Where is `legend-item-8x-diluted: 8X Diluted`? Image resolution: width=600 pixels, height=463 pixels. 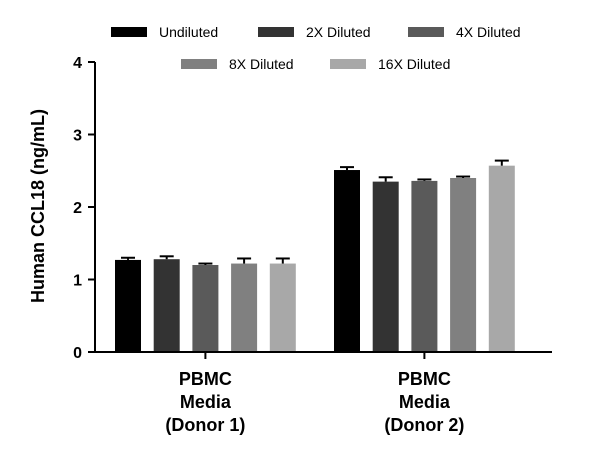 legend-item-8x-diluted: 8X Diluted is located at coordinates (237, 64).